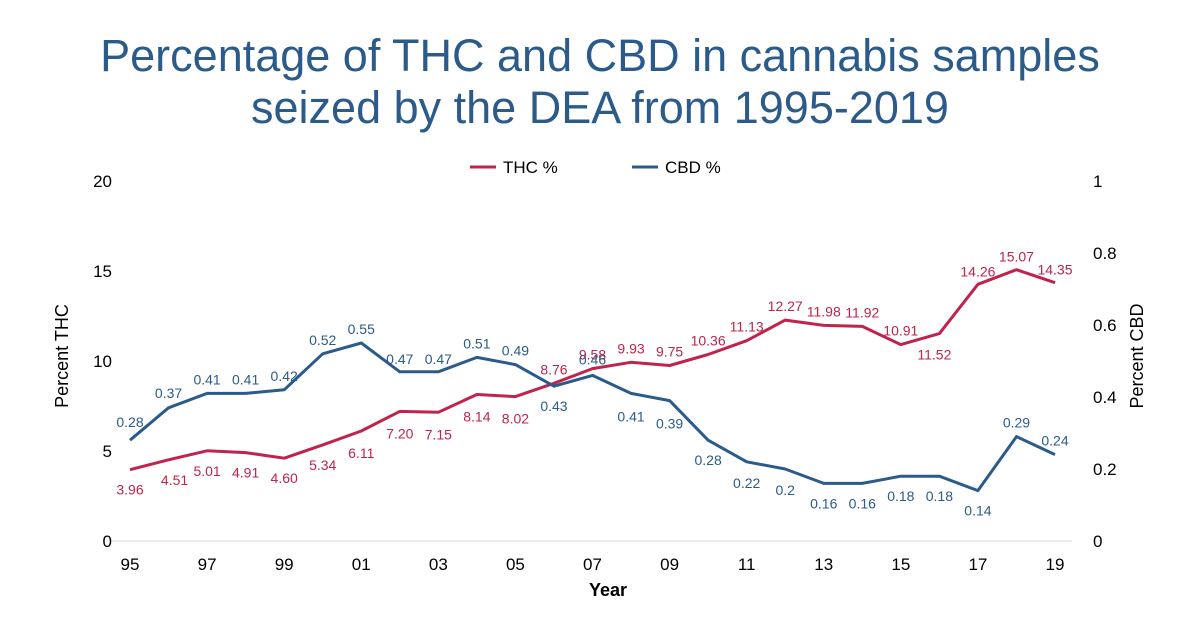 This screenshot has width=1200, height=625. Describe the element at coordinates (900, 331) in the screenshot. I see `thc-data-label: 10.91` at that location.